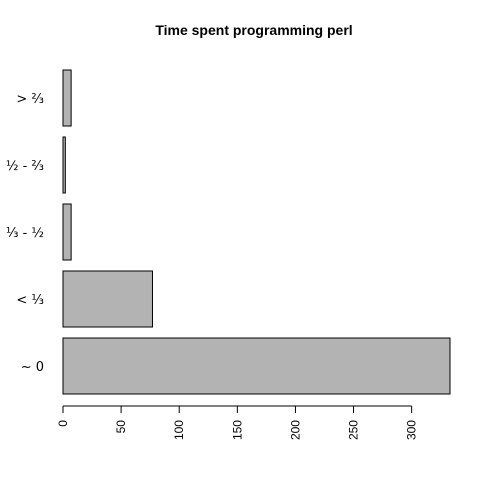 This screenshot has height=480, width=480. Describe the element at coordinates (412, 430) in the screenshot. I see `x-tick-label-6: 300` at that location.